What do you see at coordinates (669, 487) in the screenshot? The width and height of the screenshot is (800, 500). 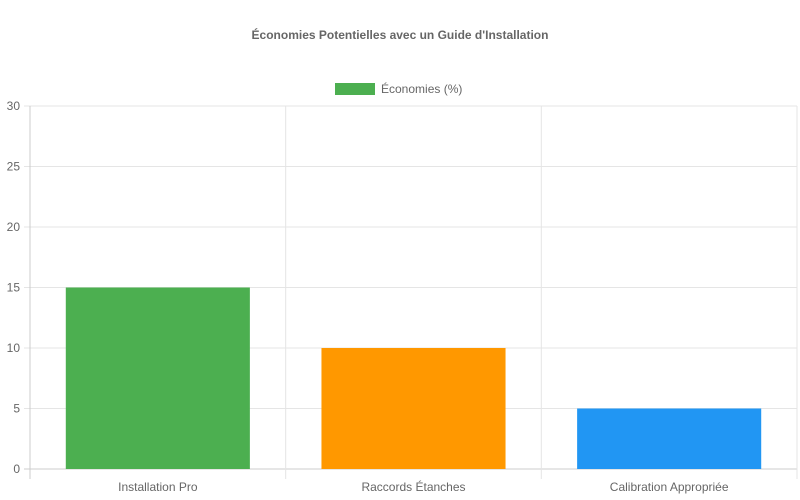 I see `x-tick-label: Calibration Appropriée` at bounding box center [669, 487].